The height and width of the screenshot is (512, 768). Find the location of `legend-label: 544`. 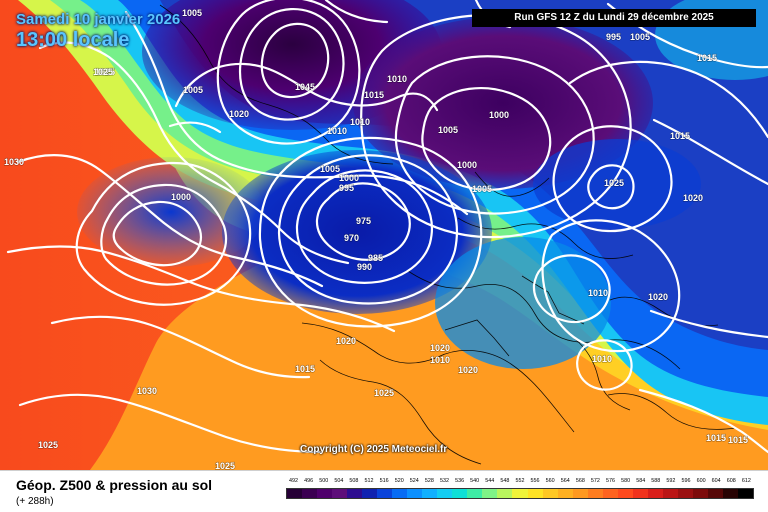

legend-label: 544 is located at coordinates (490, 481).